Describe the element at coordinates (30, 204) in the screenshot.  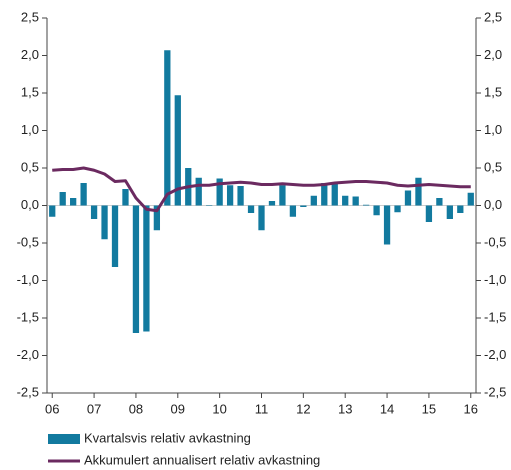
I see `y-tick-label: 0,0` at that location.